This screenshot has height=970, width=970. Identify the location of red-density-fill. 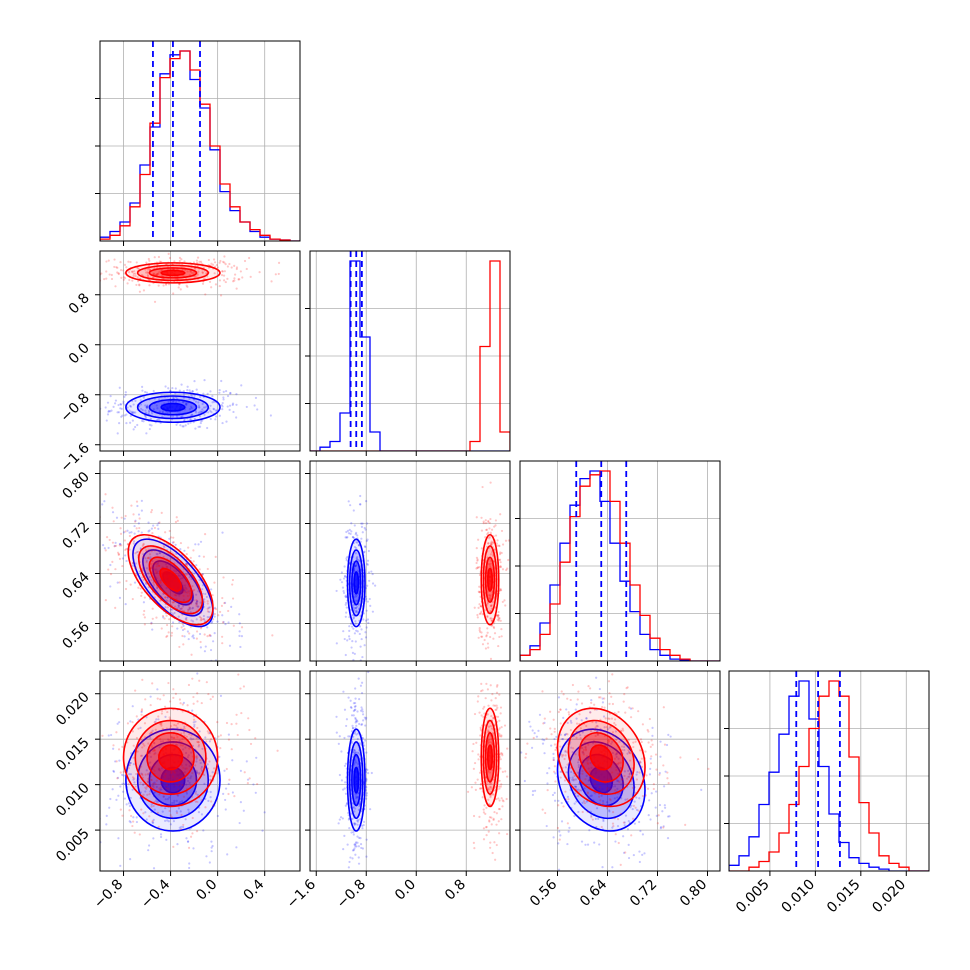
(173, 273).